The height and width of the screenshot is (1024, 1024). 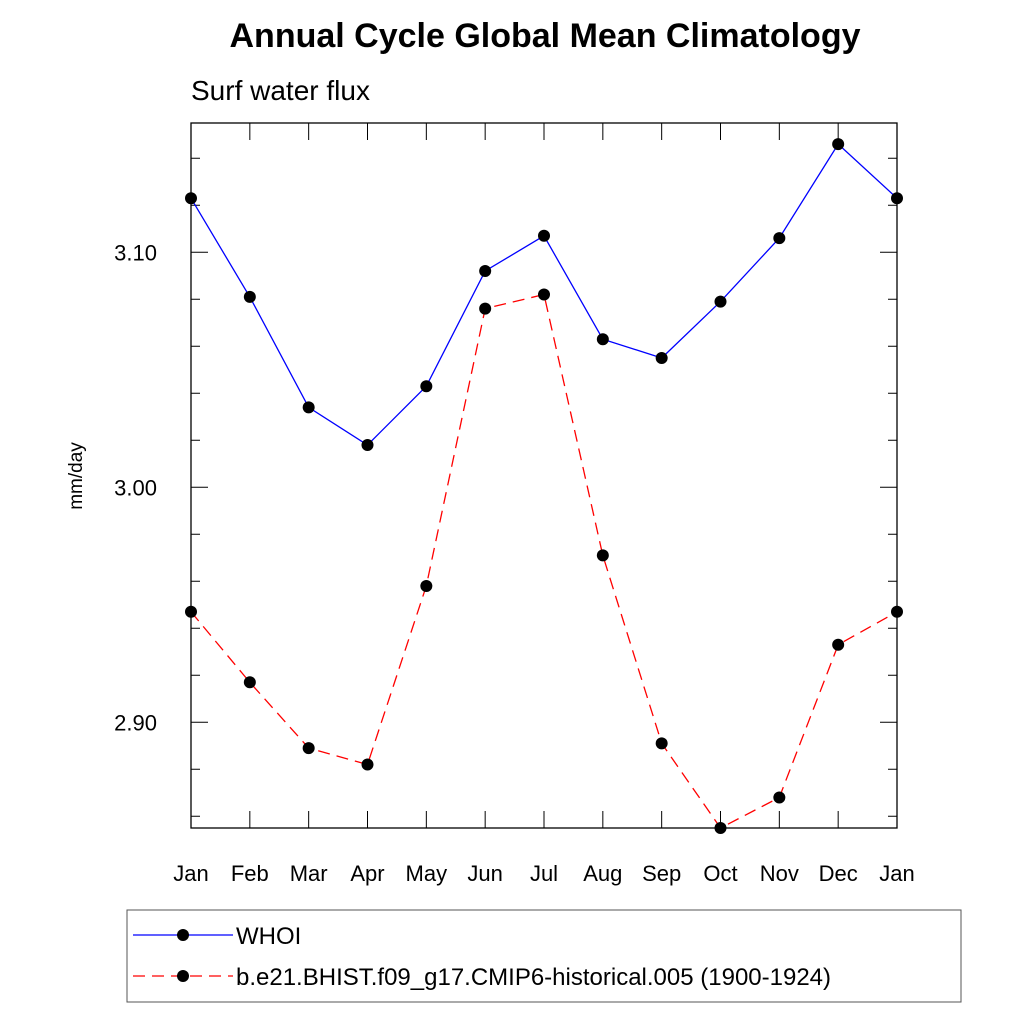 I want to click on legend-box, so click(x=544, y=956).